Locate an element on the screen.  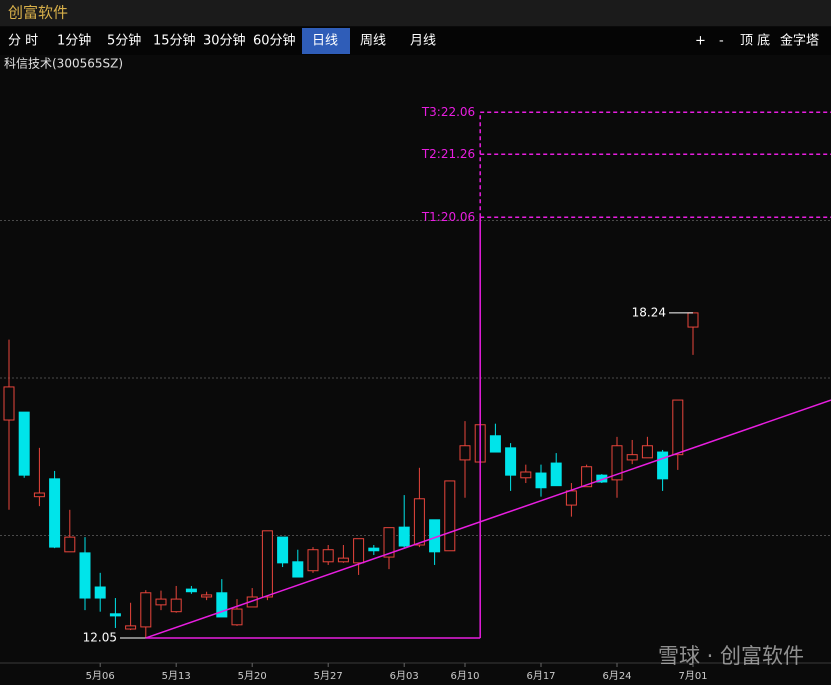
tool-button: 金字塔 is located at coordinates (799, 41).